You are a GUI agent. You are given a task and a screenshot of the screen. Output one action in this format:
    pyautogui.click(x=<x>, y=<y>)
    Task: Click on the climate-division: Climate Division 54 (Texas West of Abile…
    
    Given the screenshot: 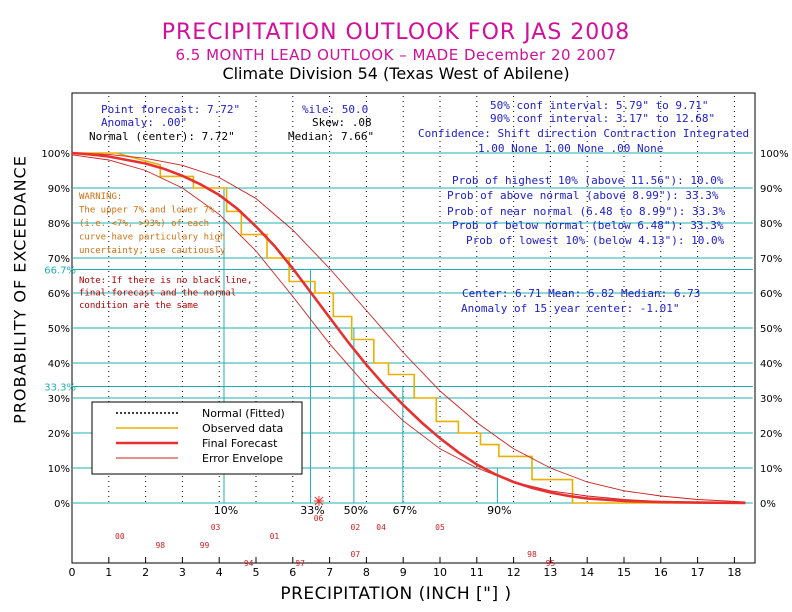 What is the action you would take?
    pyautogui.click(x=396, y=73)
    